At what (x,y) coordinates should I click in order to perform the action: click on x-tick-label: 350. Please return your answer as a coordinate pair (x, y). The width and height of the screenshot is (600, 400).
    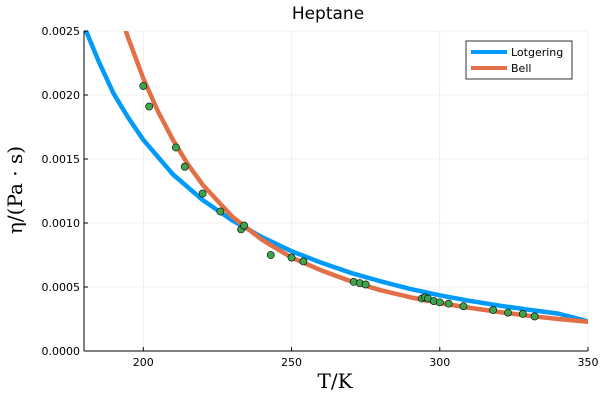
    Looking at the image, I should click on (588, 362).